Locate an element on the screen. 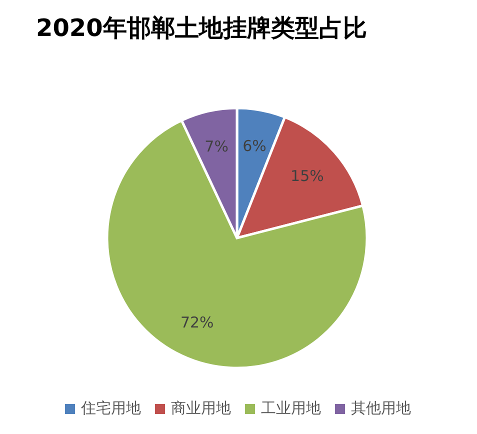 The image size is (477, 434). chart-title: 2020年邯郸土地挂牌类型占比 is located at coordinates (201, 28).